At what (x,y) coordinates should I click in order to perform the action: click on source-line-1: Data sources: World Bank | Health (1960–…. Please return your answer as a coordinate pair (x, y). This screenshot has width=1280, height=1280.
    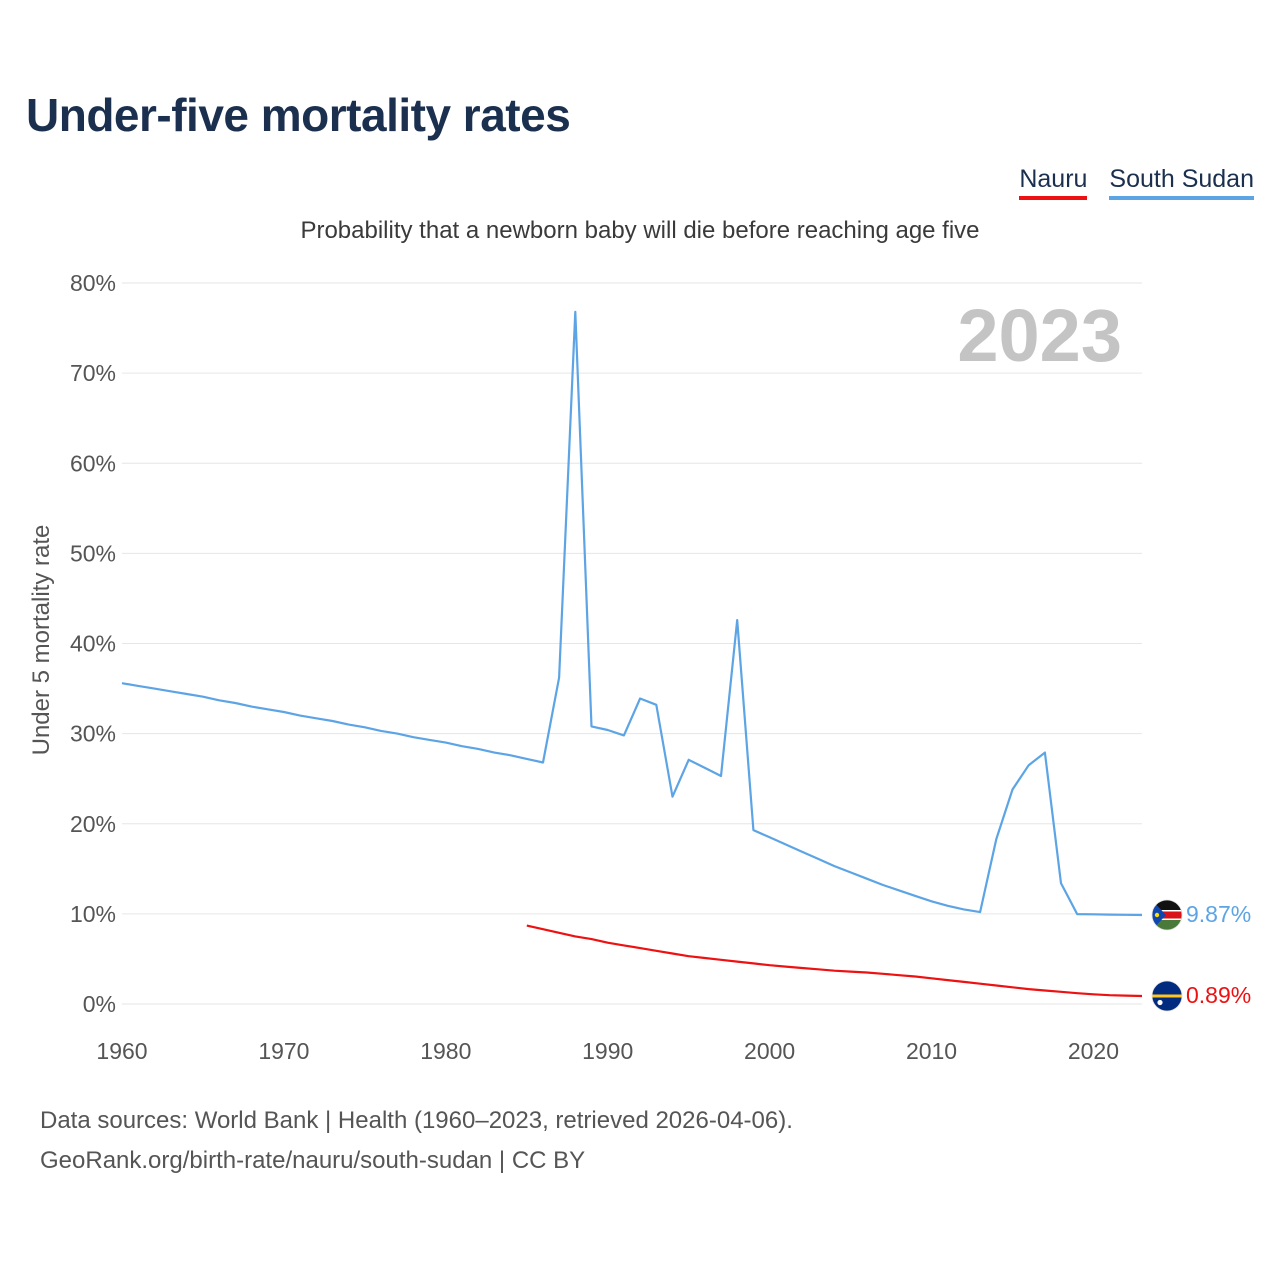
    Looking at the image, I should click on (416, 1120).